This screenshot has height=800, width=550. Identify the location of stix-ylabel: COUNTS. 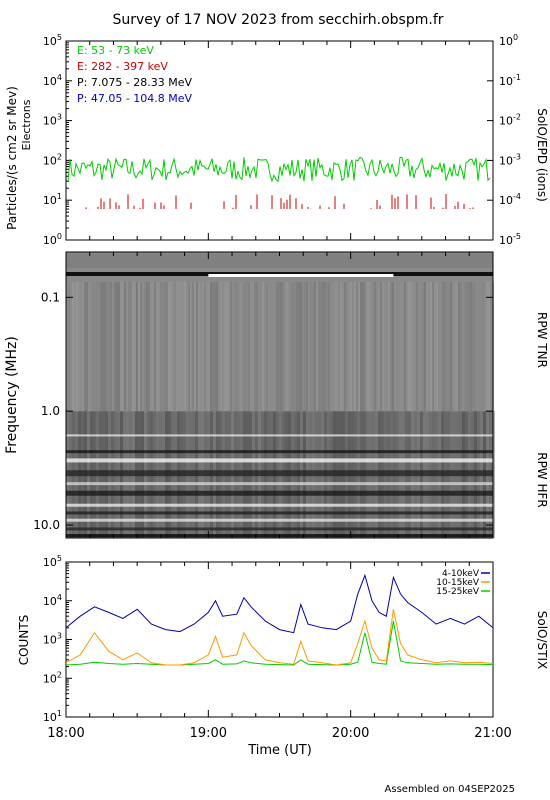
(24, 640).